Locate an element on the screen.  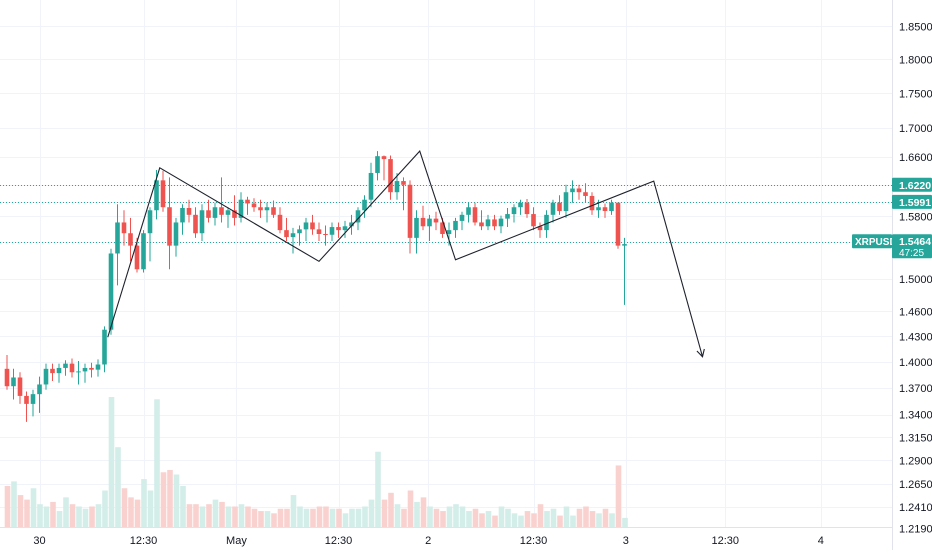
price-tick-label: 1.3150 is located at coordinates (915, 438).